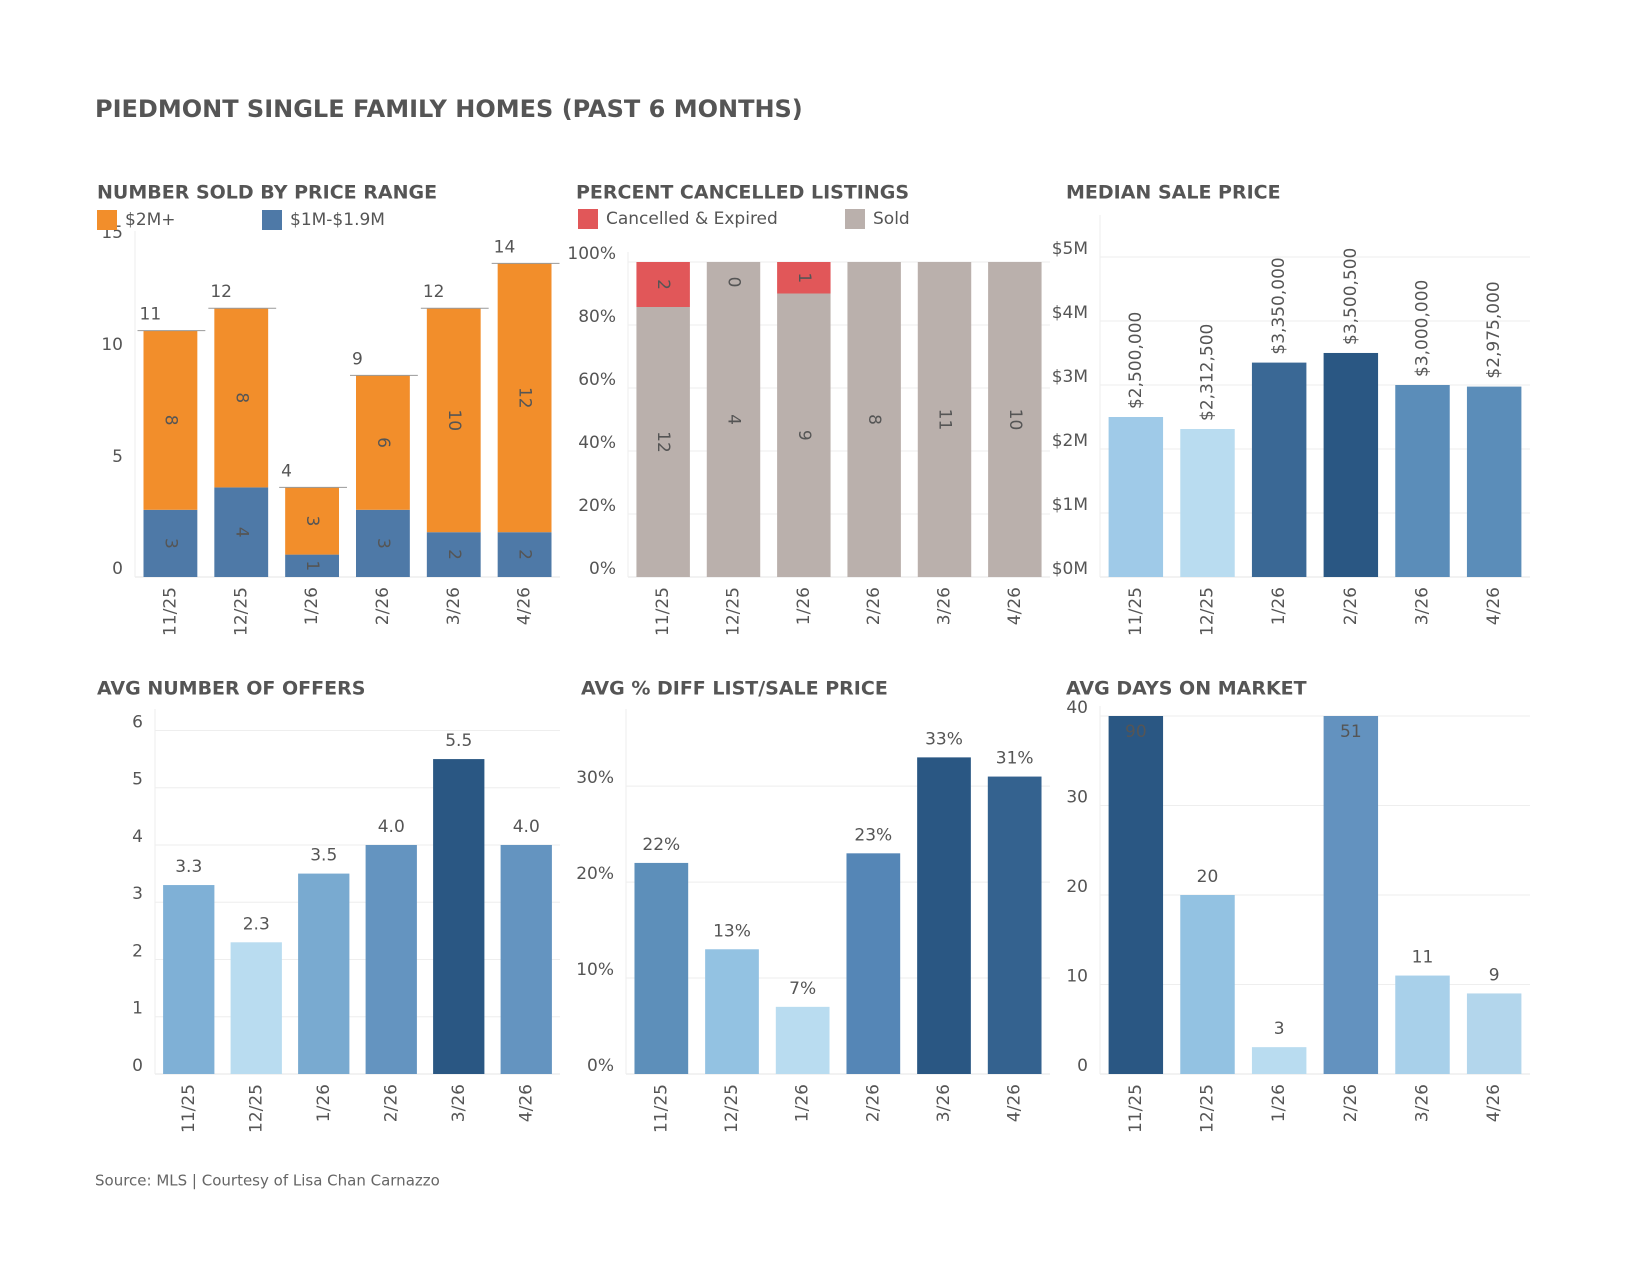  Describe the element at coordinates (1015, 759) in the screenshot. I see `value-label: 31%` at that location.